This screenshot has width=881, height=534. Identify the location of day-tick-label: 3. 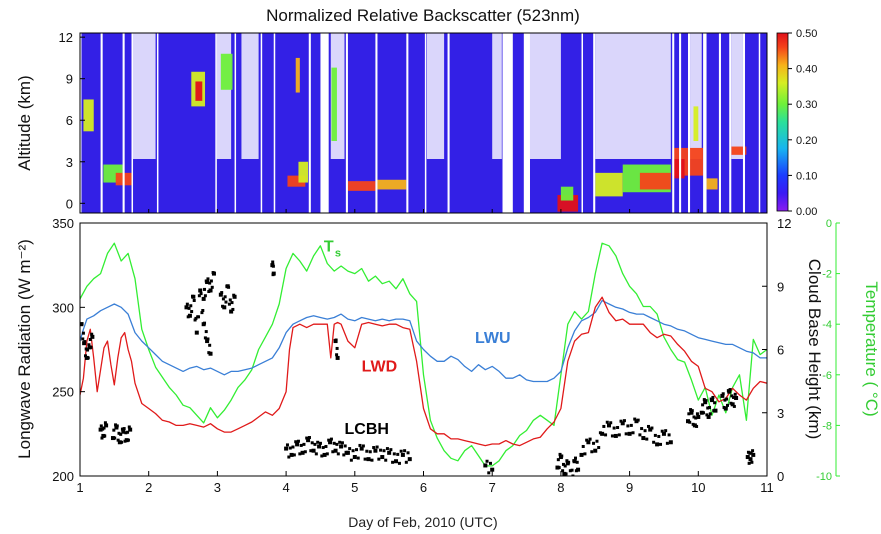
(217, 487).